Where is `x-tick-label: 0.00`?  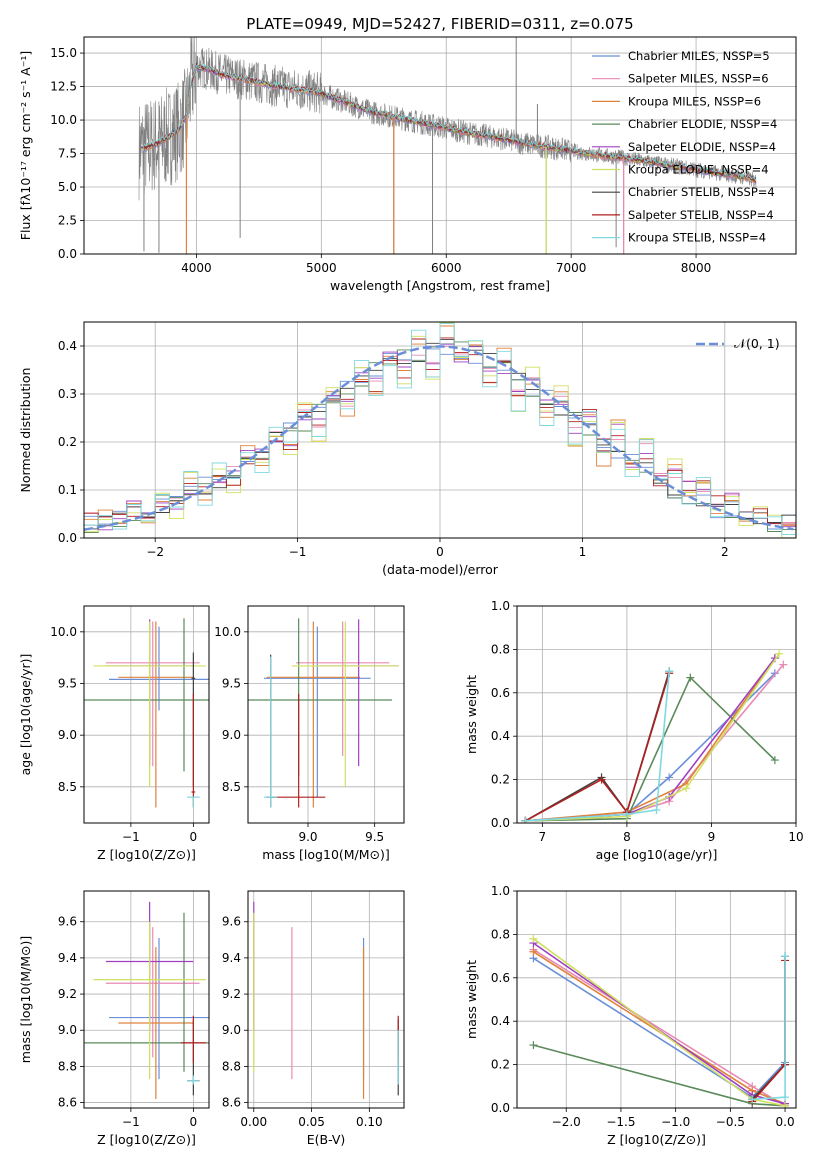
x-tick-label: 0.00 is located at coordinates (253, 1122).